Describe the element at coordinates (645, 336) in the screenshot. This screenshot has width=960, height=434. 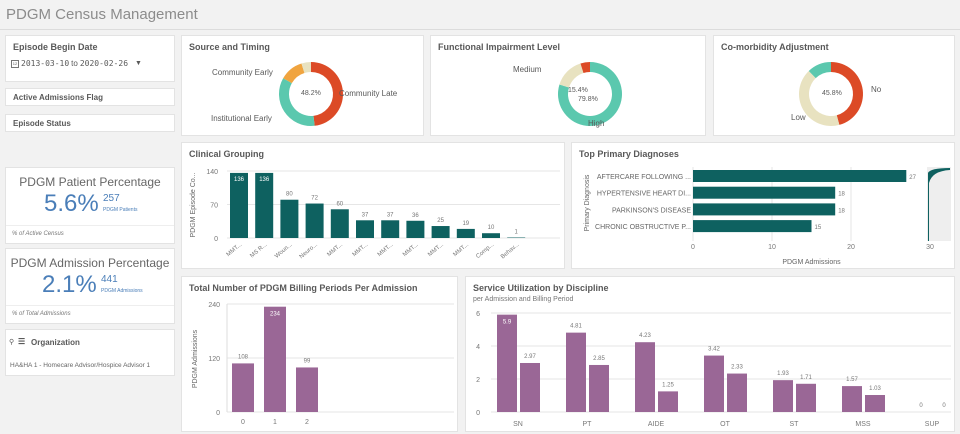
I see `data-label: 4.23` at that location.